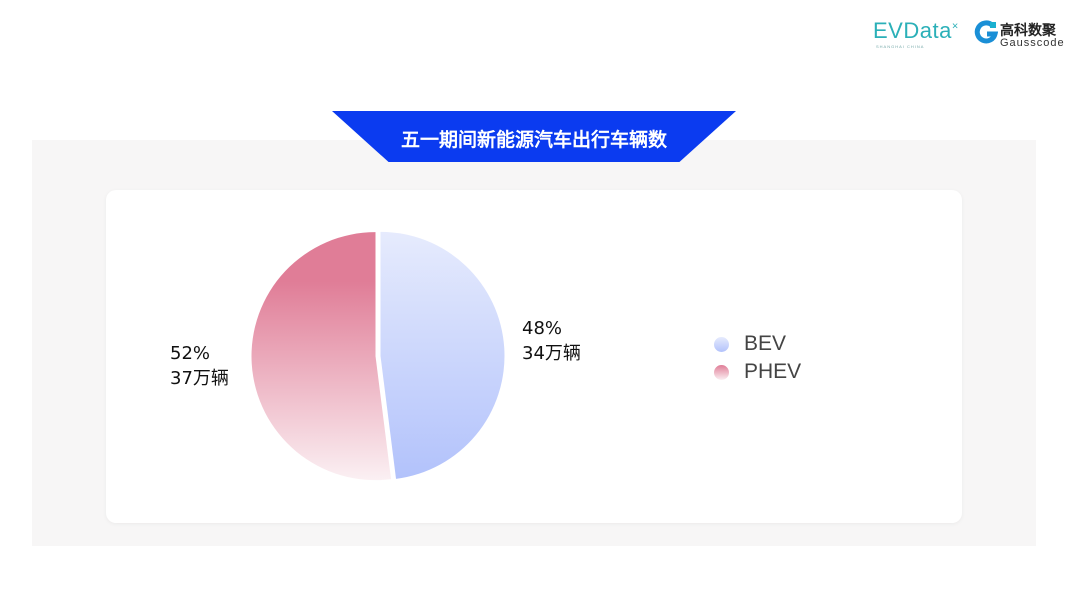  Describe the element at coordinates (551, 353) in the screenshot. I see `bev-value: 34万辆` at that location.